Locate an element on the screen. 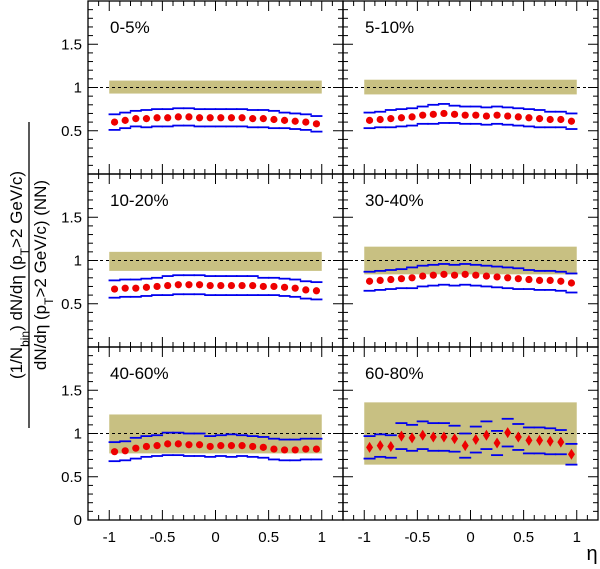 The width and height of the screenshot is (600, 569). label-subscript: bin is located at coordinates (25, 339).